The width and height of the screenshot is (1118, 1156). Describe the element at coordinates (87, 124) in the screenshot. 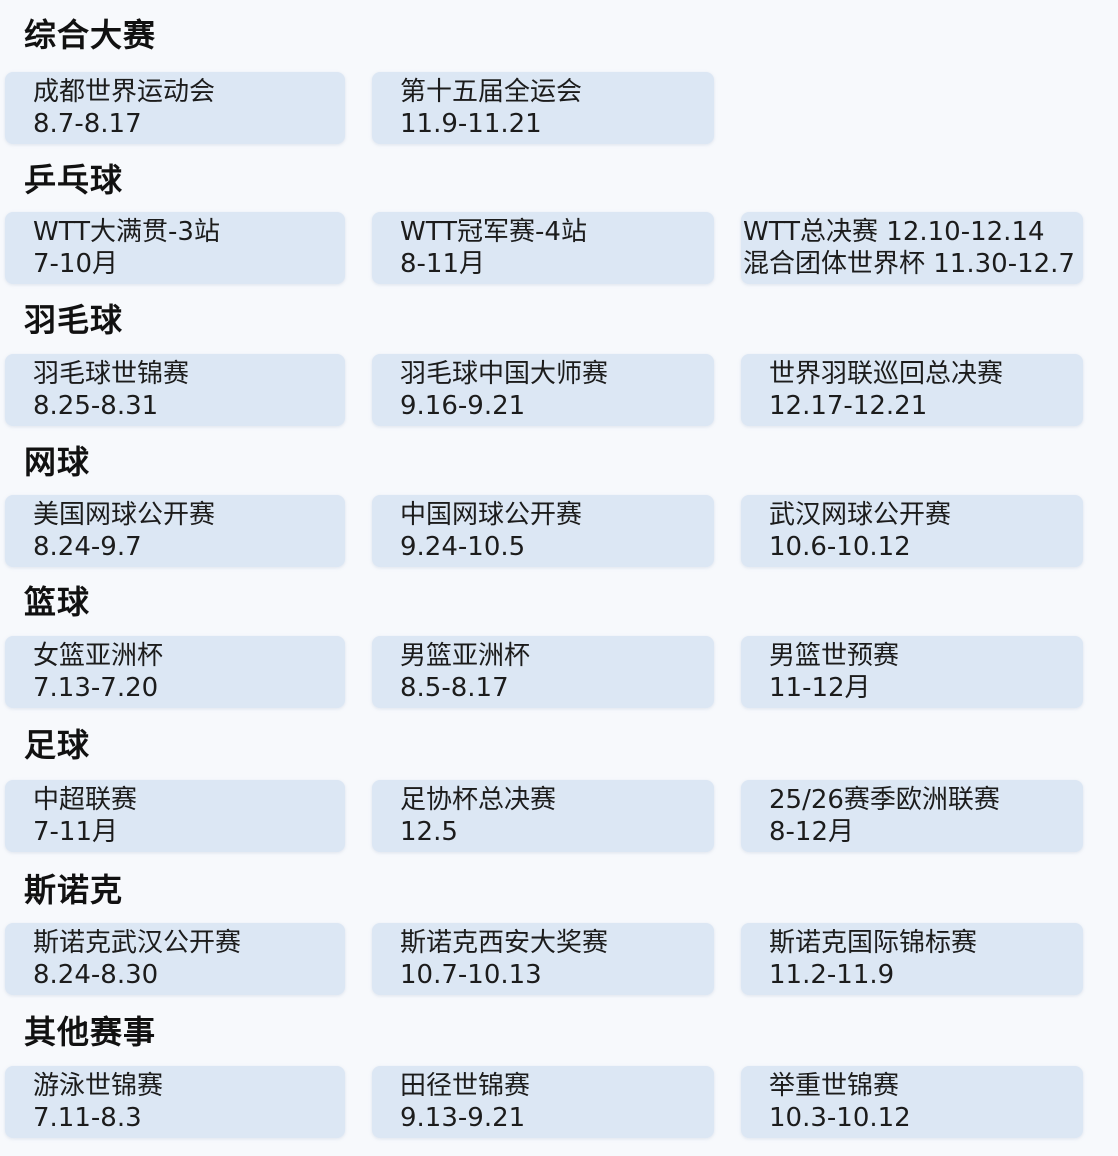

I see `event-date: 8.7-8.17` at that location.